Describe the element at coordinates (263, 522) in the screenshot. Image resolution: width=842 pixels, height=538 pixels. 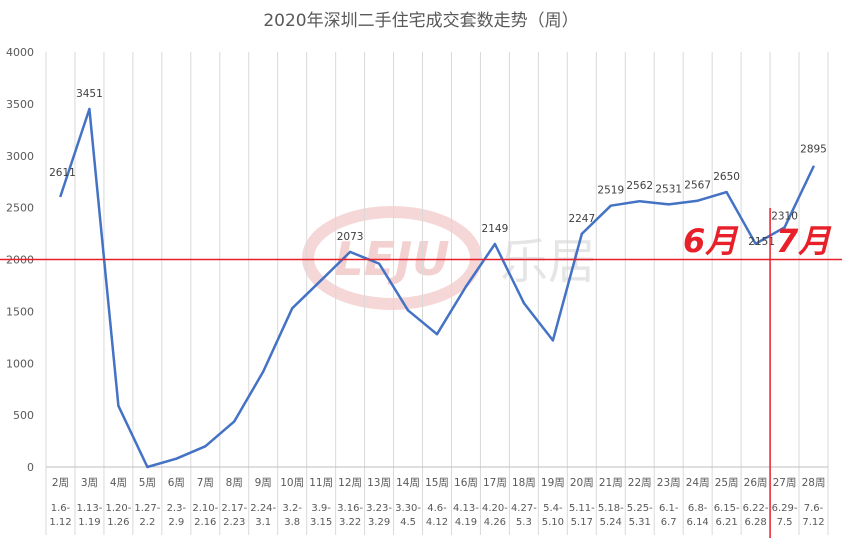
I see `x-date-range-end: 3.1` at that location.